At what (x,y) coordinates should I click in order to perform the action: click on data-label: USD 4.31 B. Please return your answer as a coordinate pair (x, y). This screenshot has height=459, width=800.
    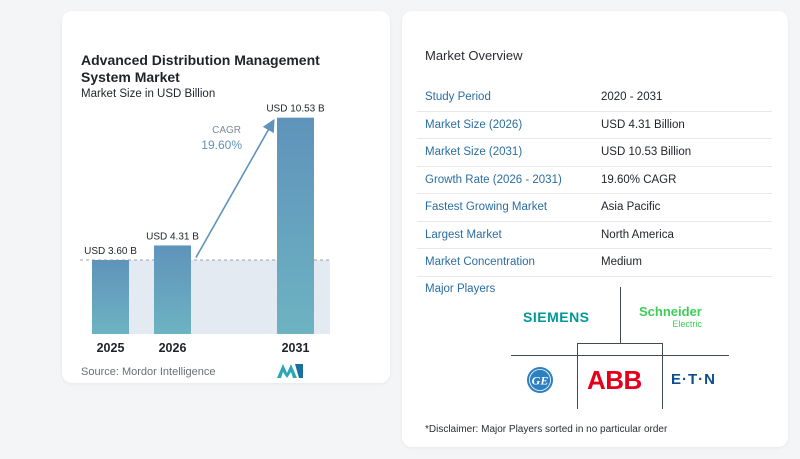
    Looking at the image, I should click on (172, 236).